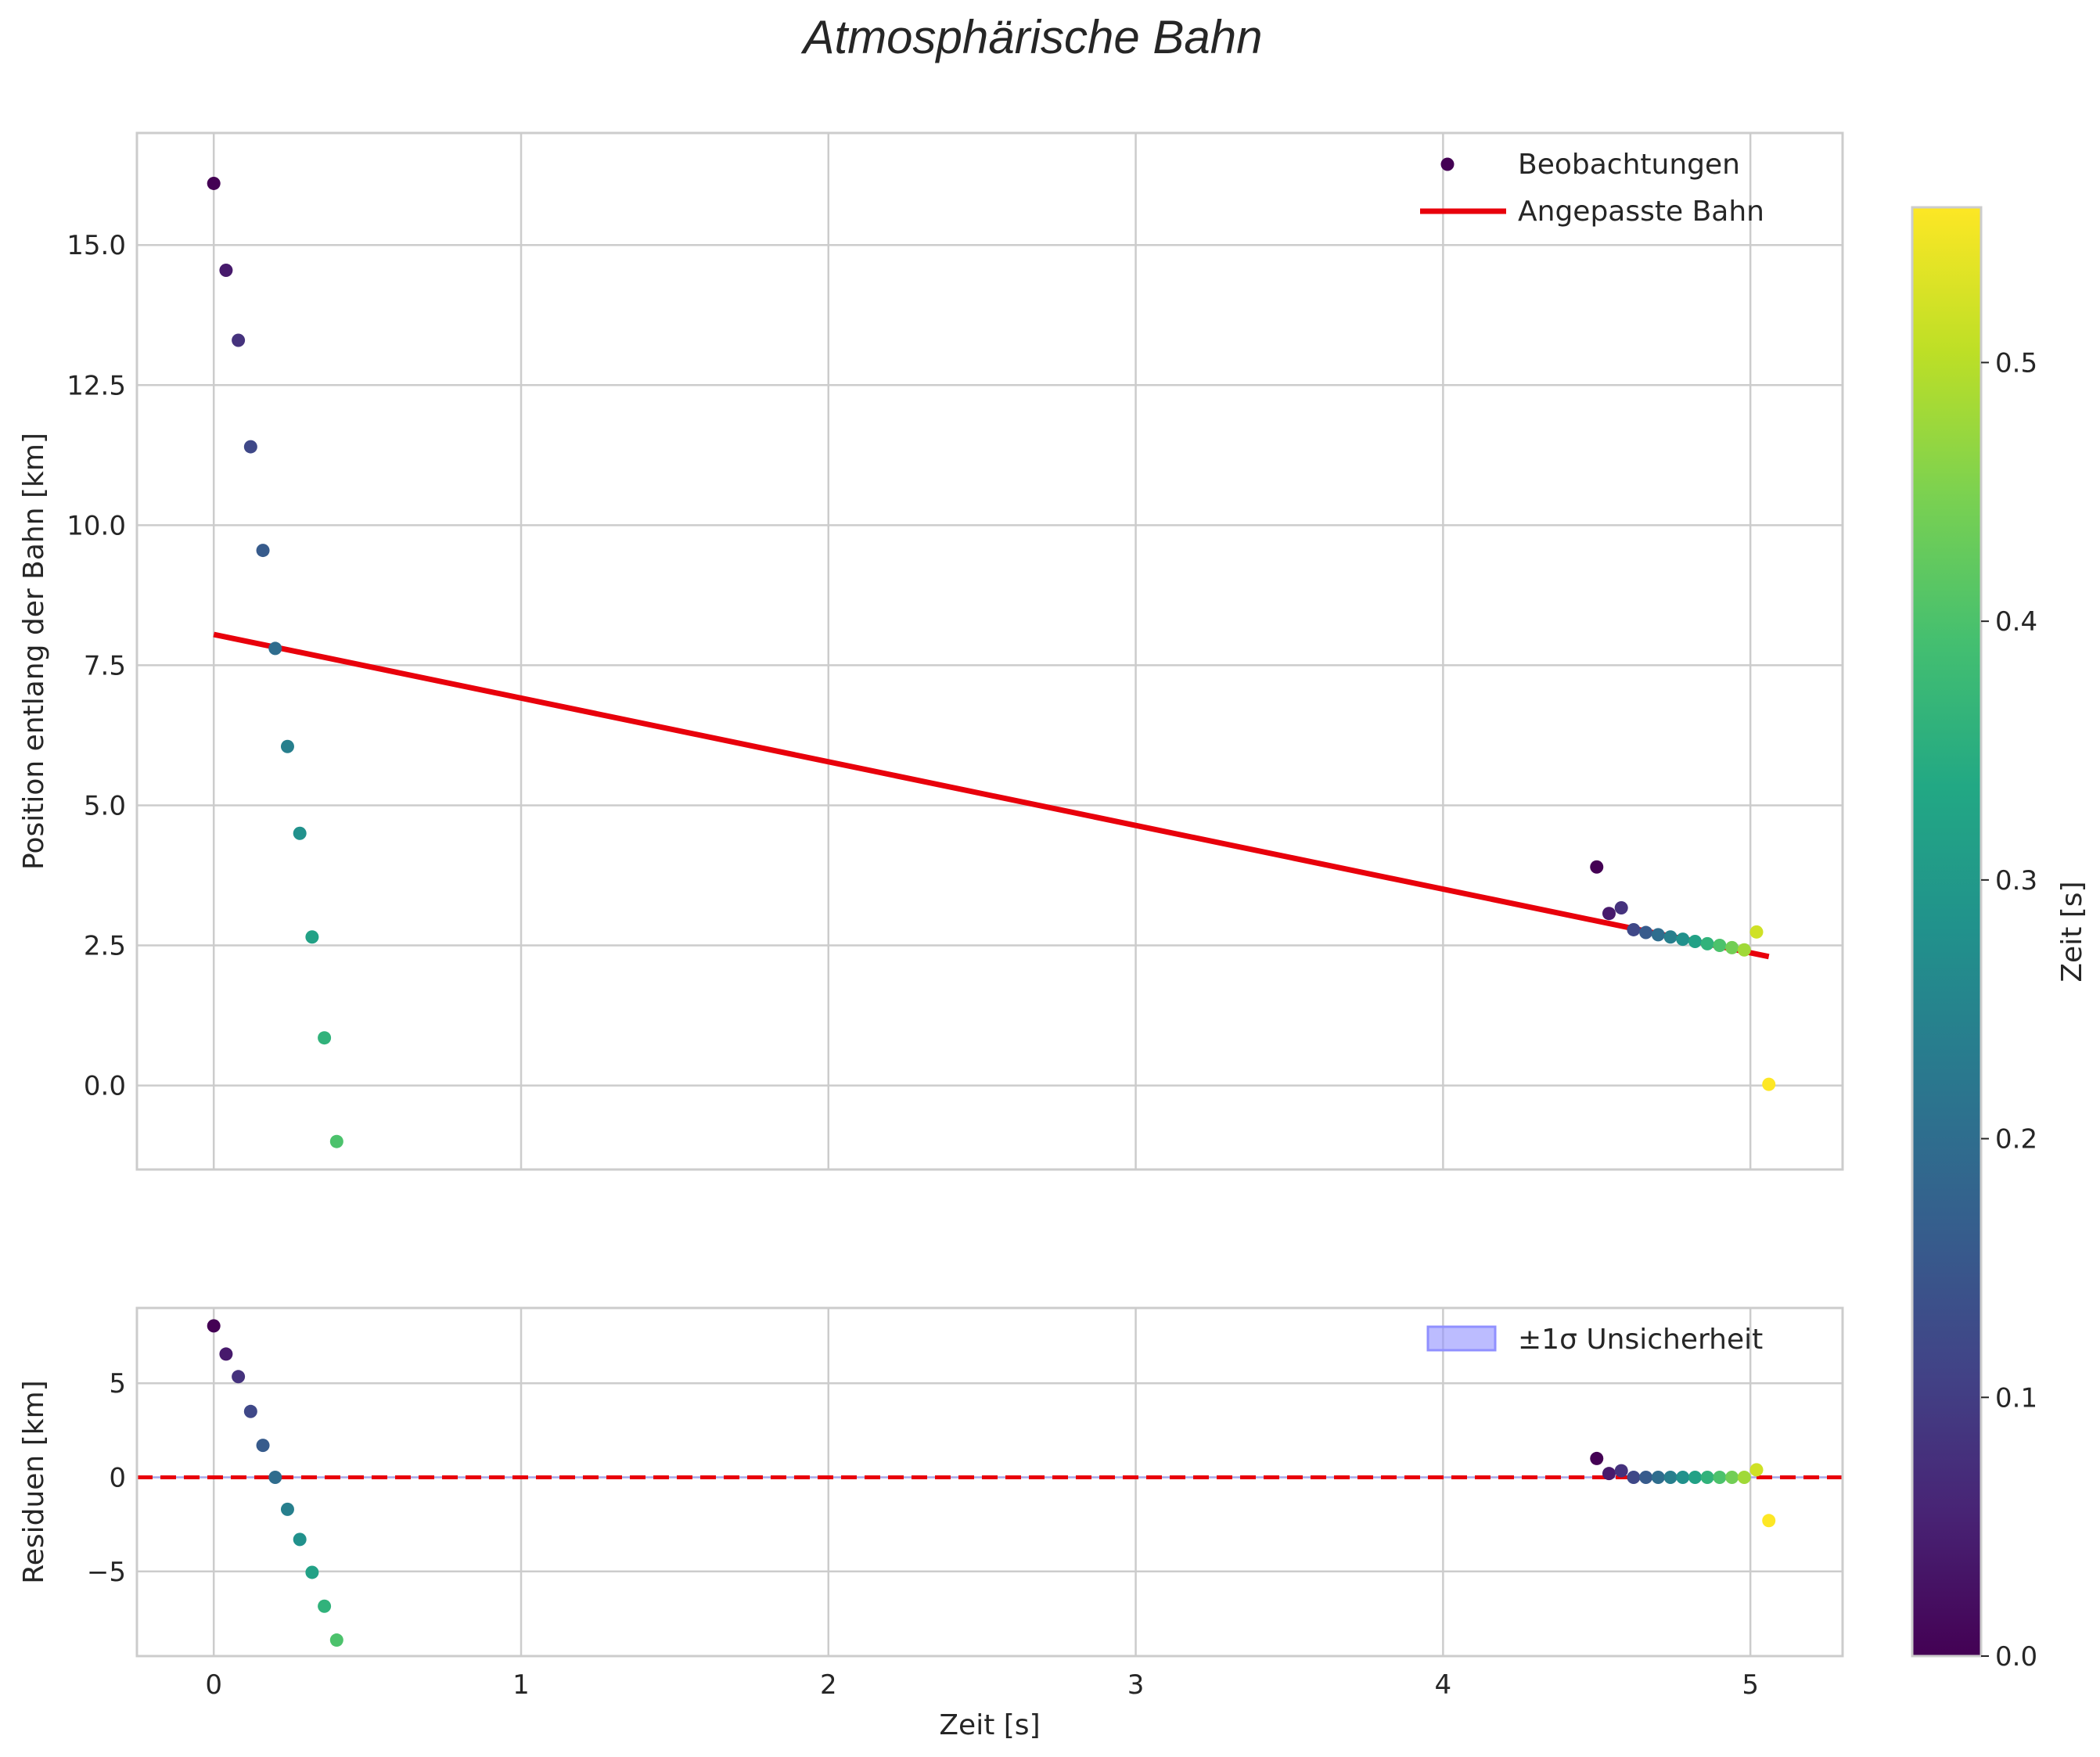 Image resolution: width=2100 pixels, height=1757 pixels. I want to click on chart-title: Atmosphärische Bahn, so click(1032, 37).